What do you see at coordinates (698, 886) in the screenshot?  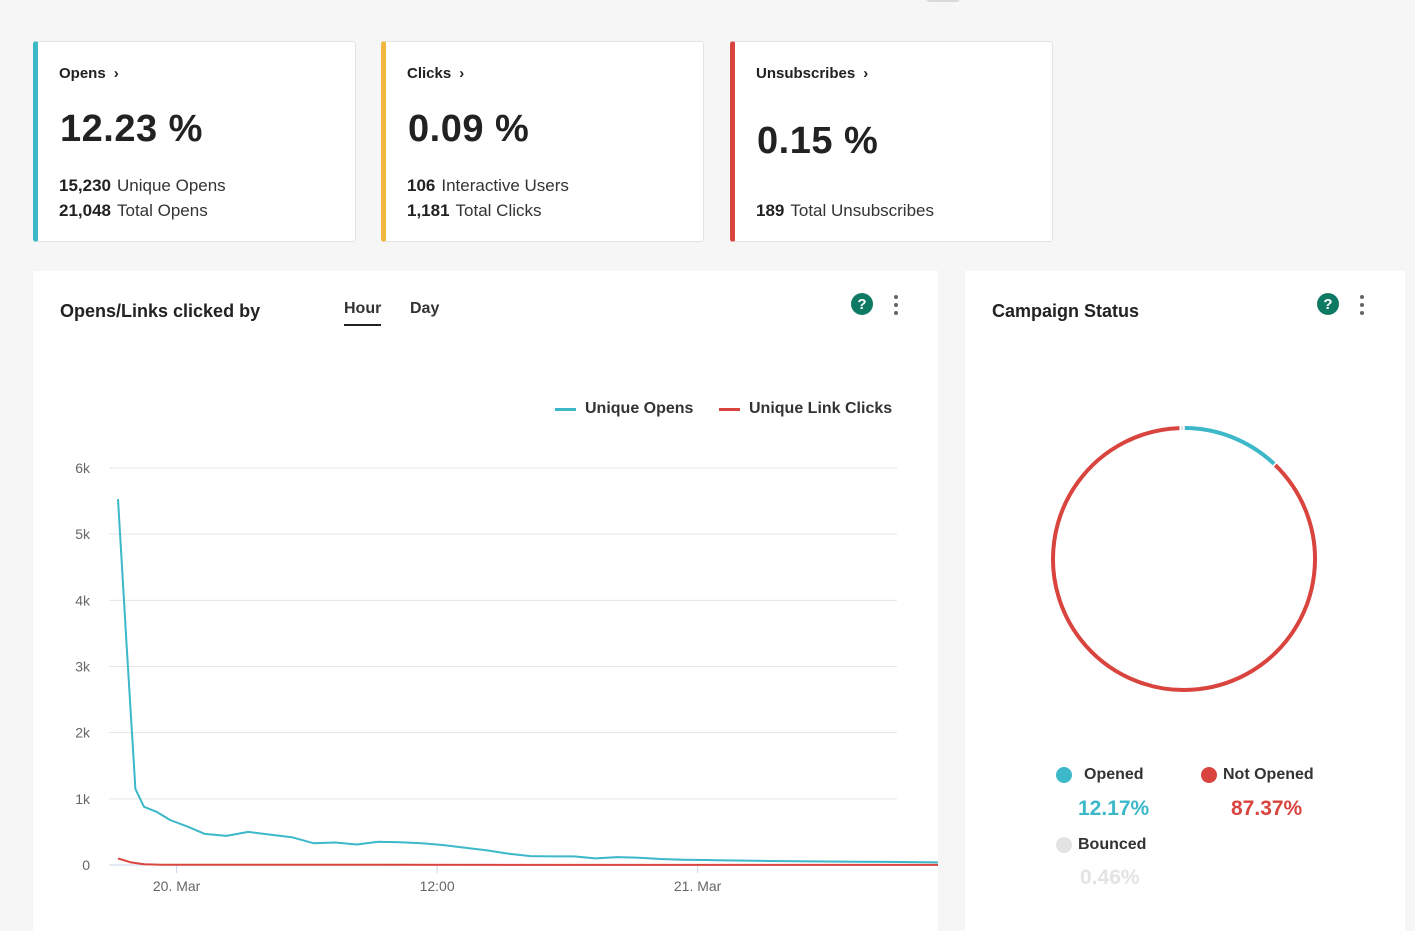 I see `x-tick-label: 21. Mar` at bounding box center [698, 886].